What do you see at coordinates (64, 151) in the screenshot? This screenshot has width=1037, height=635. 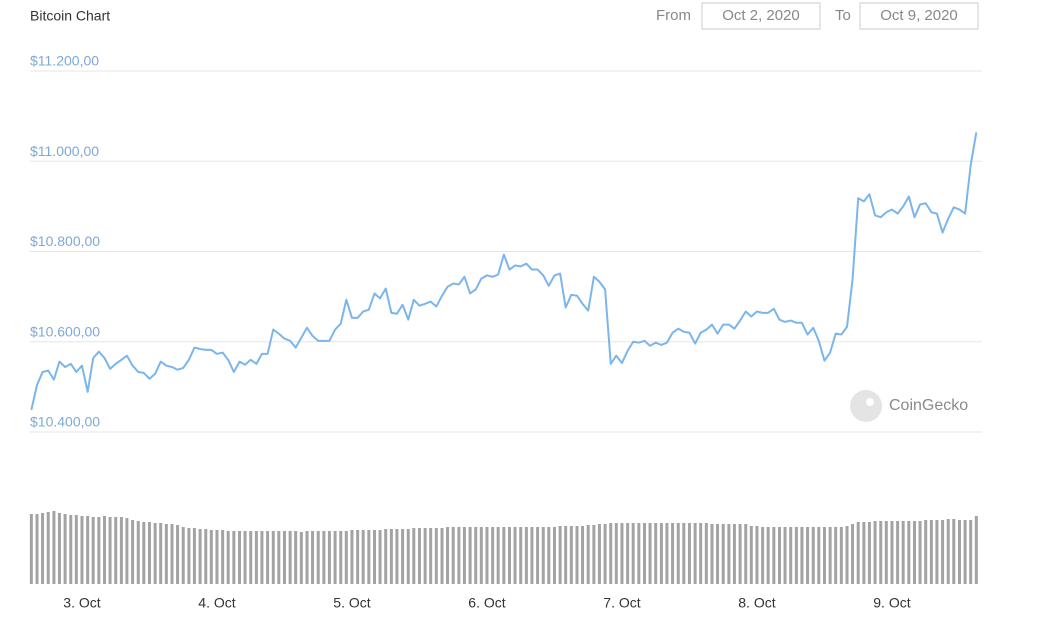 I see `y-tick-label: $11.000,00` at bounding box center [64, 151].